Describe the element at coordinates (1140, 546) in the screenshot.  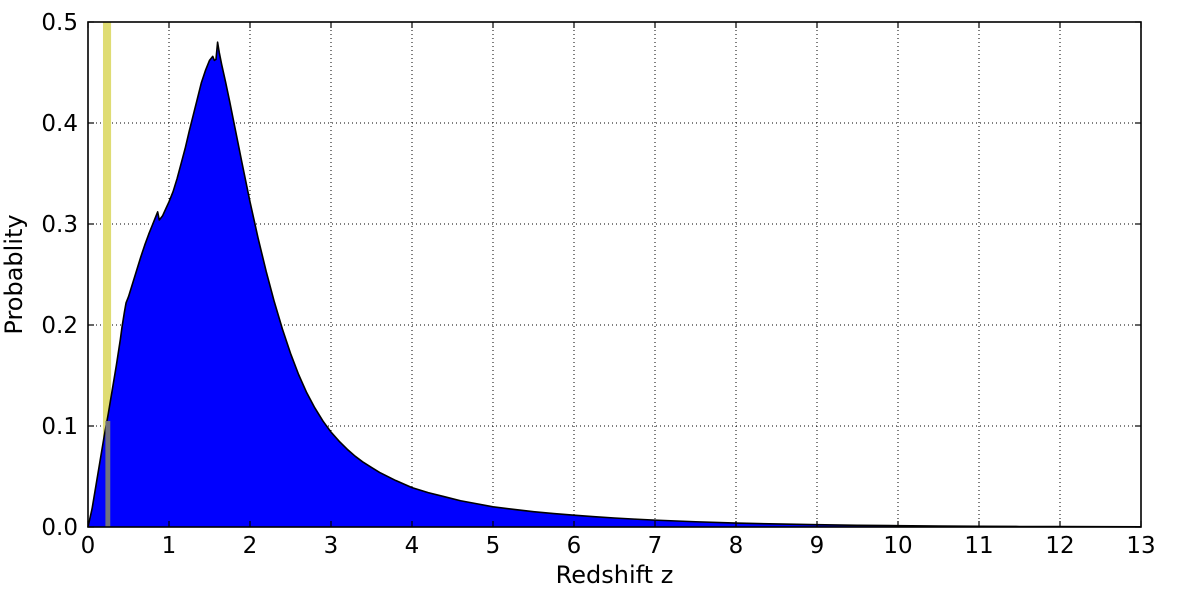
I see `x-tick-label: 13` at that location.